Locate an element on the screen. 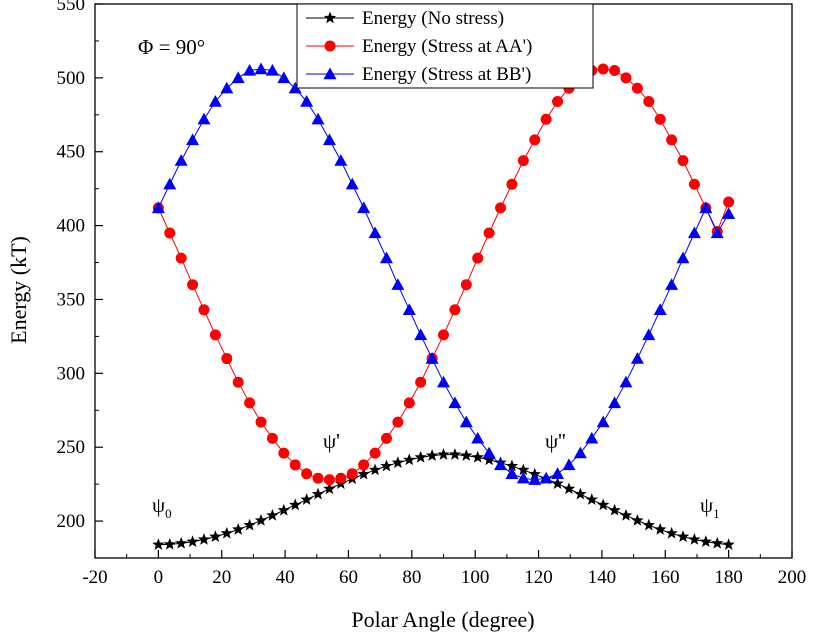 This screenshot has width=830, height=639. legend-label: Energy (No stress) is located at coordinates (433, 18).